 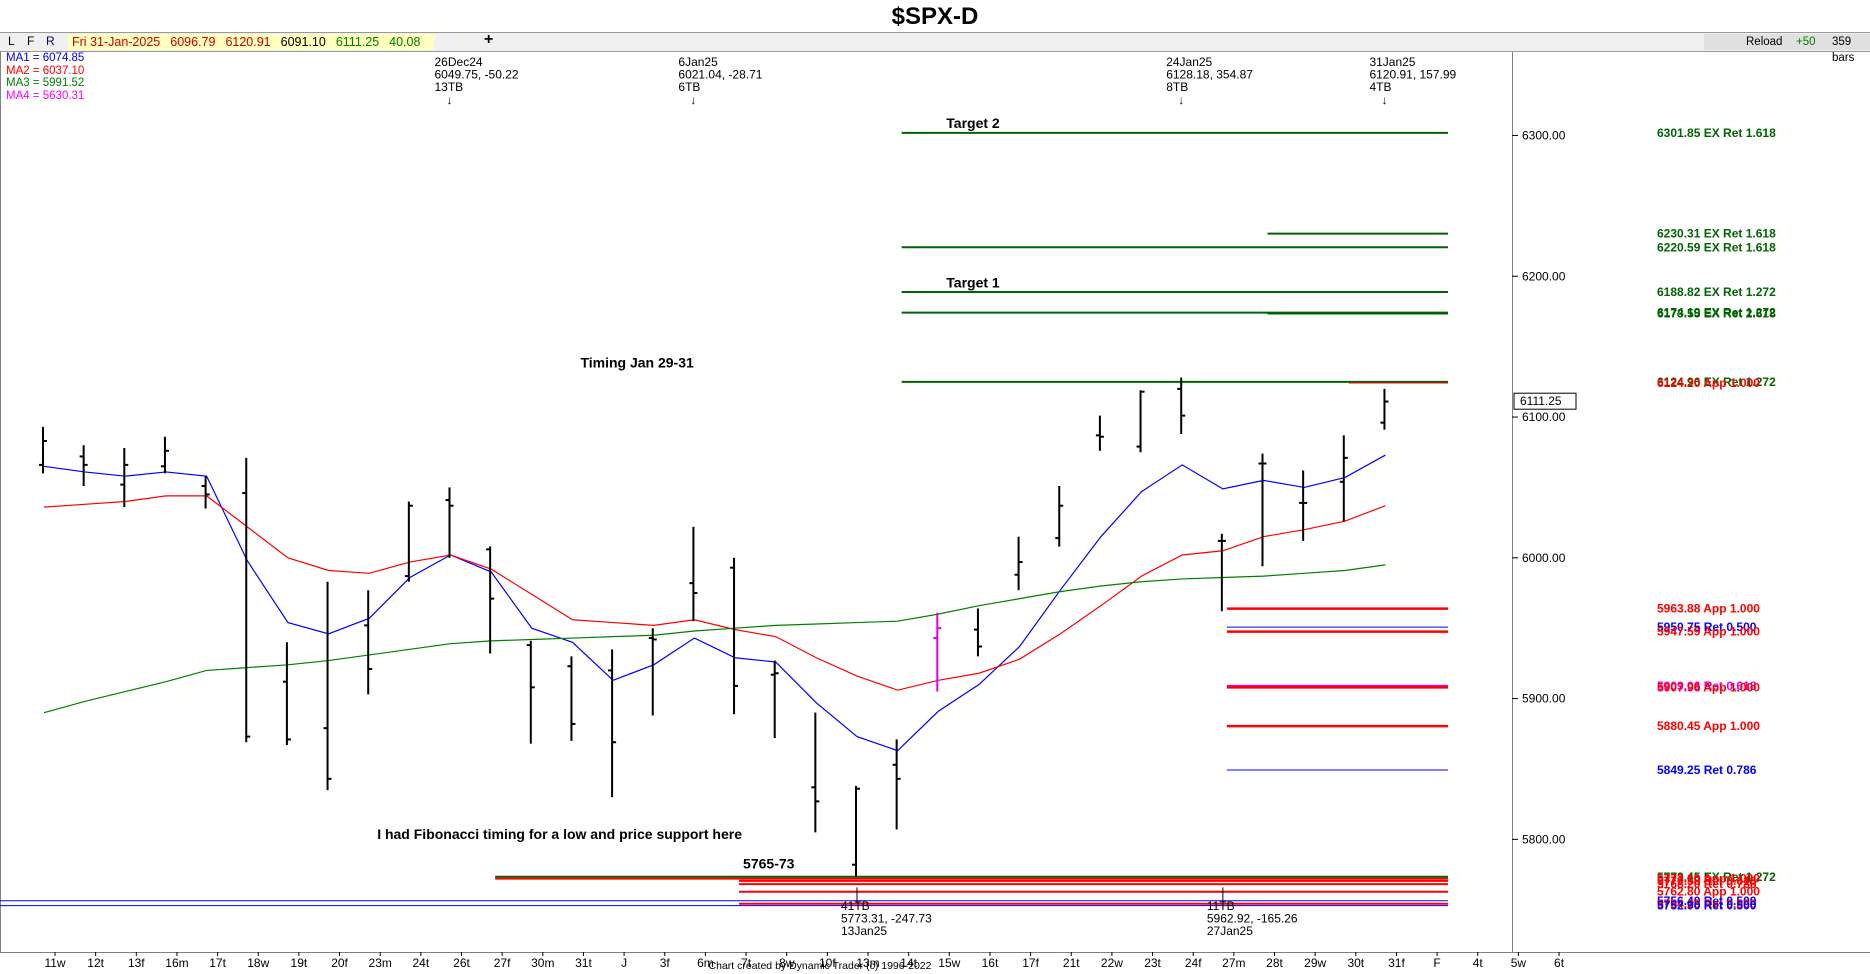 I want to click on y-tick-label: 6100.00, so click(x=1544, y=417).